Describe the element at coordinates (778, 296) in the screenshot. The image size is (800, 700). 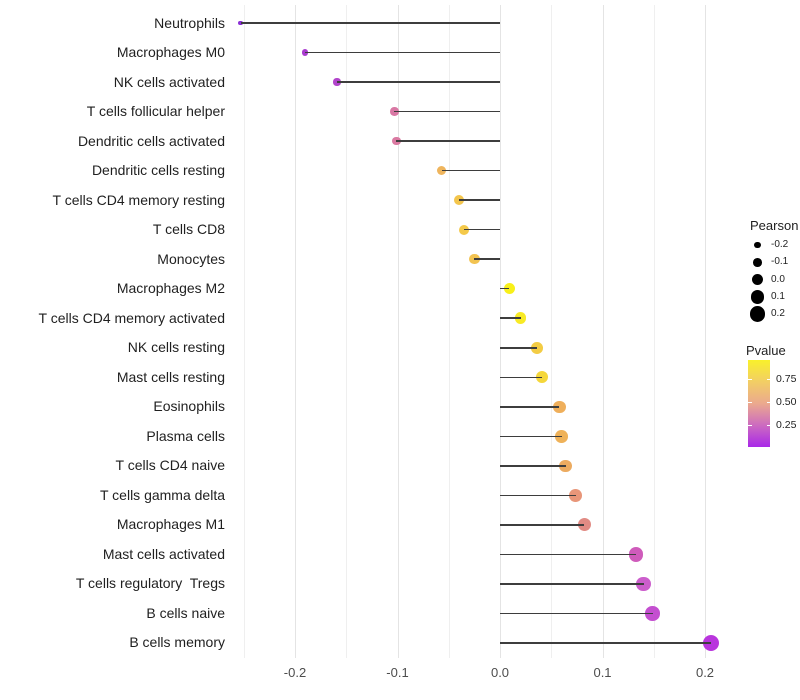
I see `pearson-legend-label: 0.1` at that location.